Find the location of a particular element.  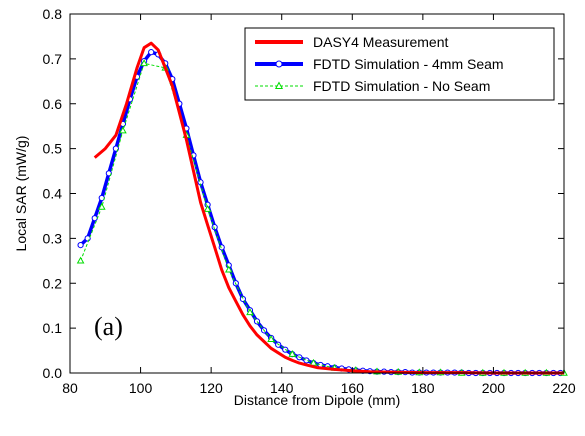

y-tick-label: 0.3 is located at coordinates (53, 238).